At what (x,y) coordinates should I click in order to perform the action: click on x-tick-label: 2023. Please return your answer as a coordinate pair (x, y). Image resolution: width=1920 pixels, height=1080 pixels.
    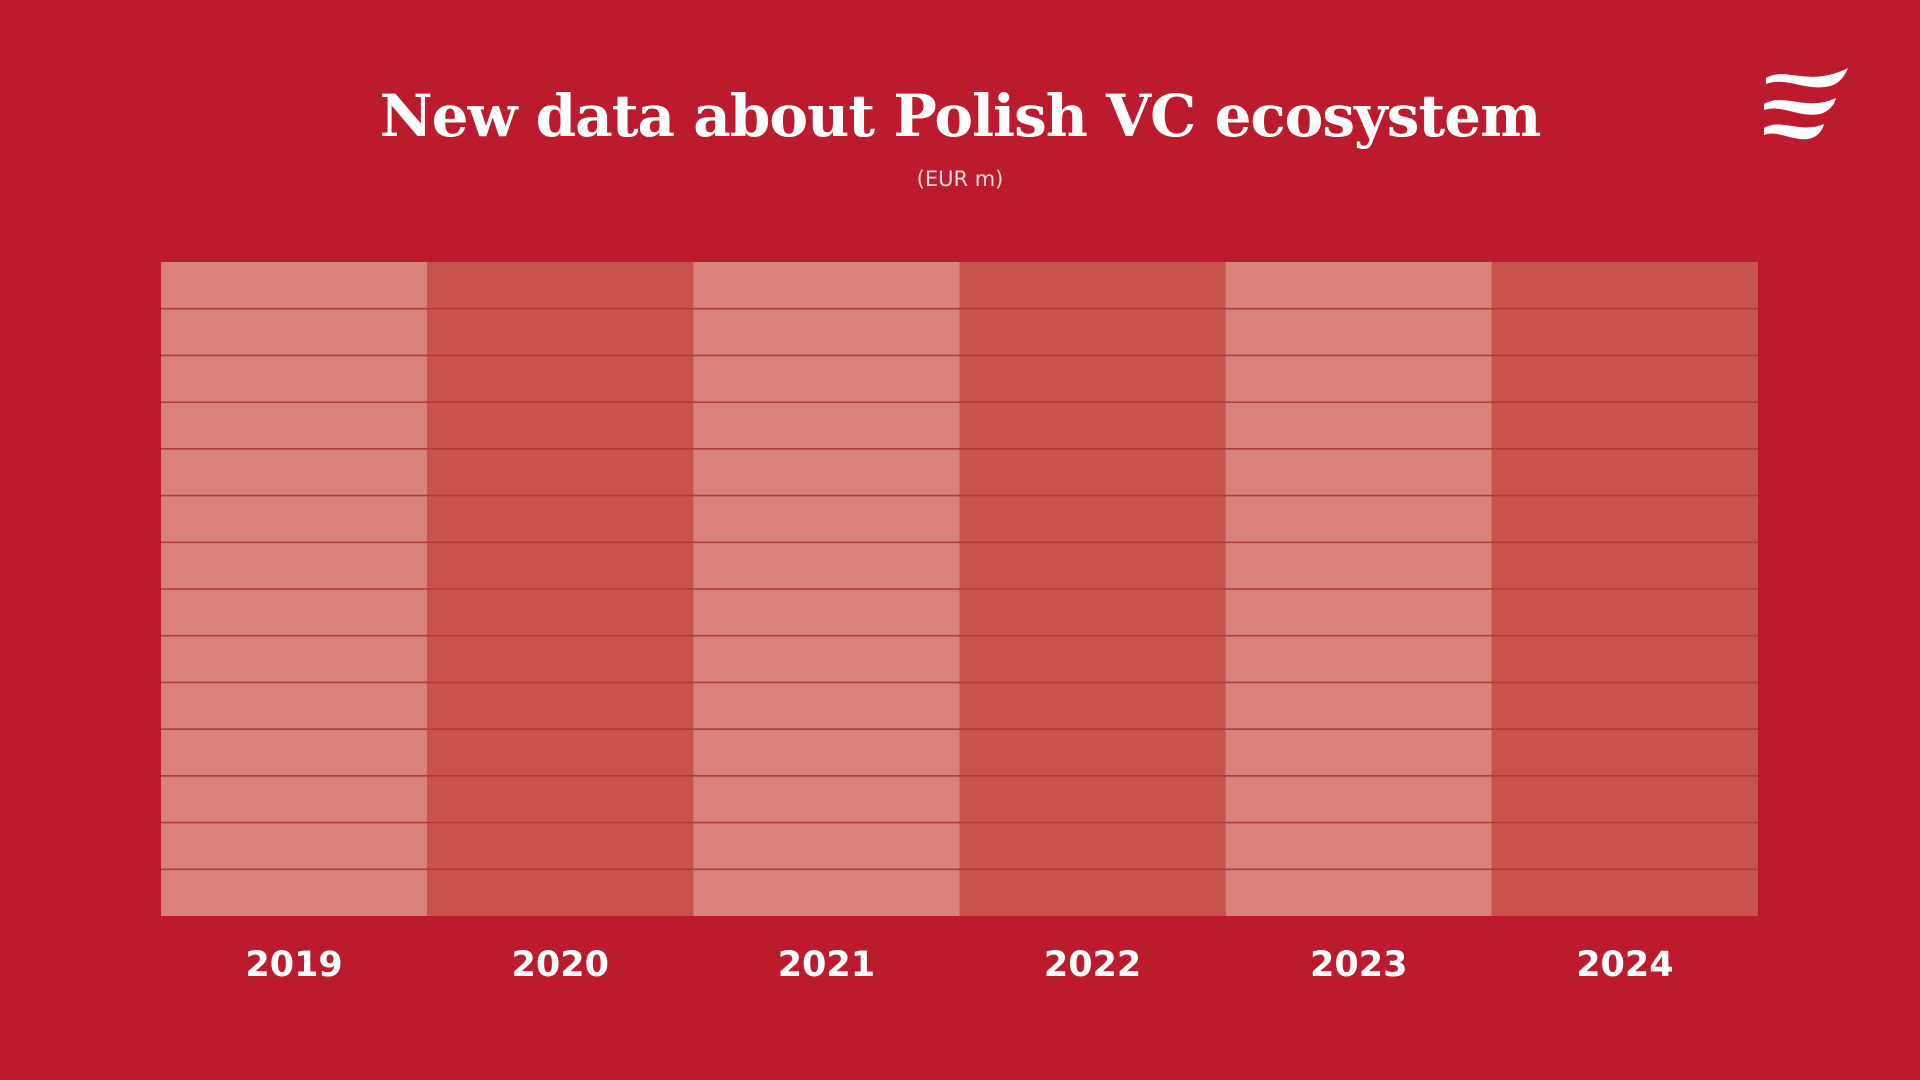
    Looking at the image, I should click on (1358, 965).